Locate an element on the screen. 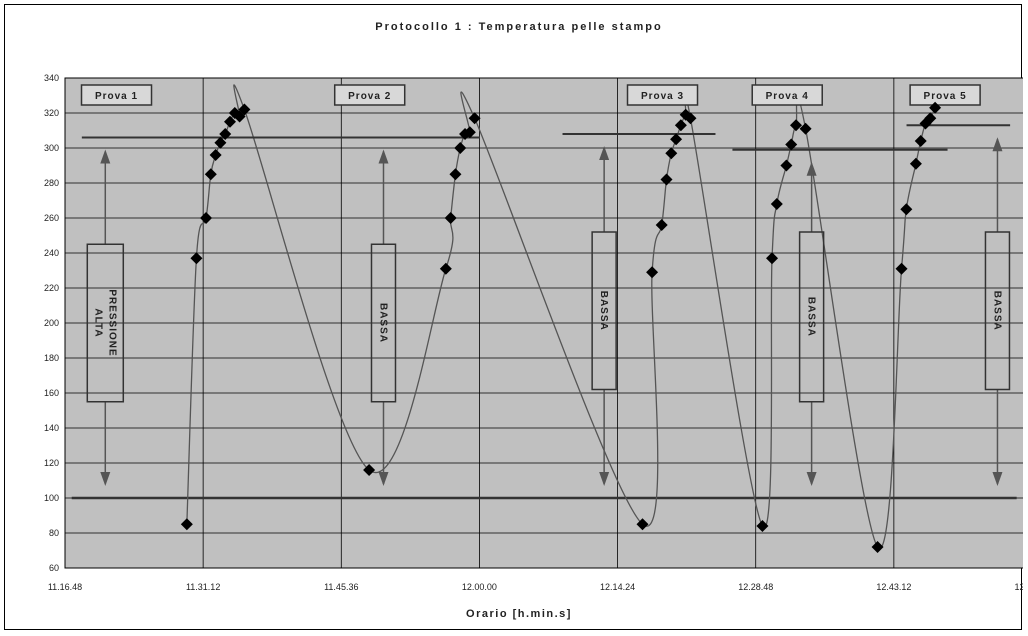  trial-label: Prova 5 is located at coordinates (945, 96).